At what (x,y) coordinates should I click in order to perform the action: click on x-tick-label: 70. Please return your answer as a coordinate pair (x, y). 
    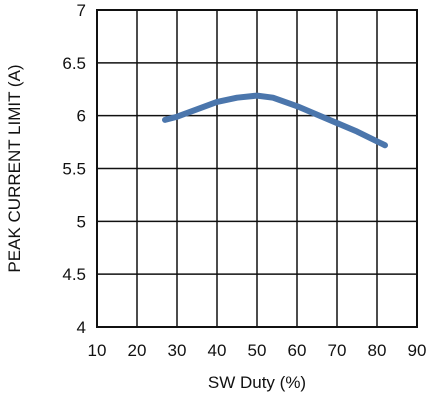
    Looking at the image, I should click on (337, 350).